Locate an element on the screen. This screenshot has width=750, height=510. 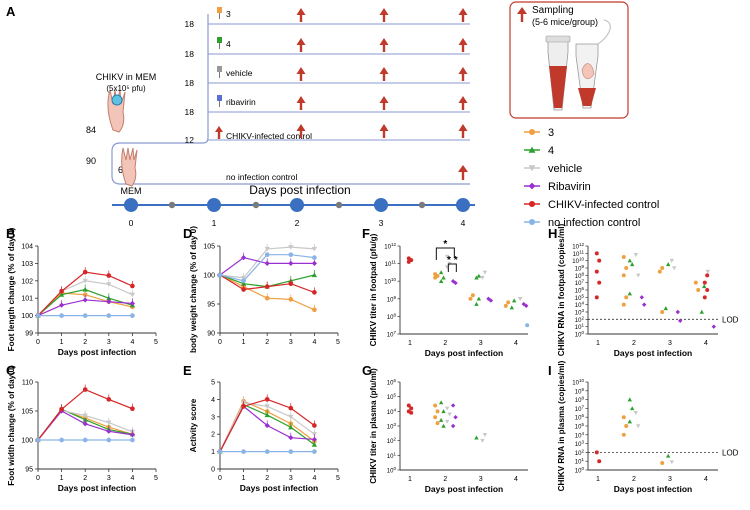
group-count: 12 is located at coordinates (190, 140).